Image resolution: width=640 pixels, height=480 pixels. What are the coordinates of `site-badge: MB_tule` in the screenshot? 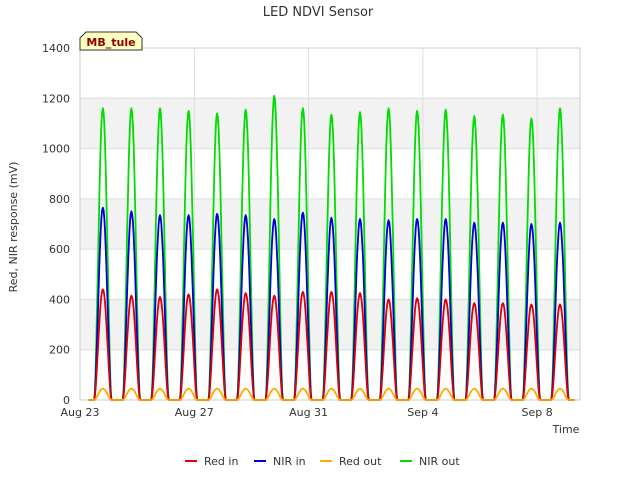 It's located at (111, 41).